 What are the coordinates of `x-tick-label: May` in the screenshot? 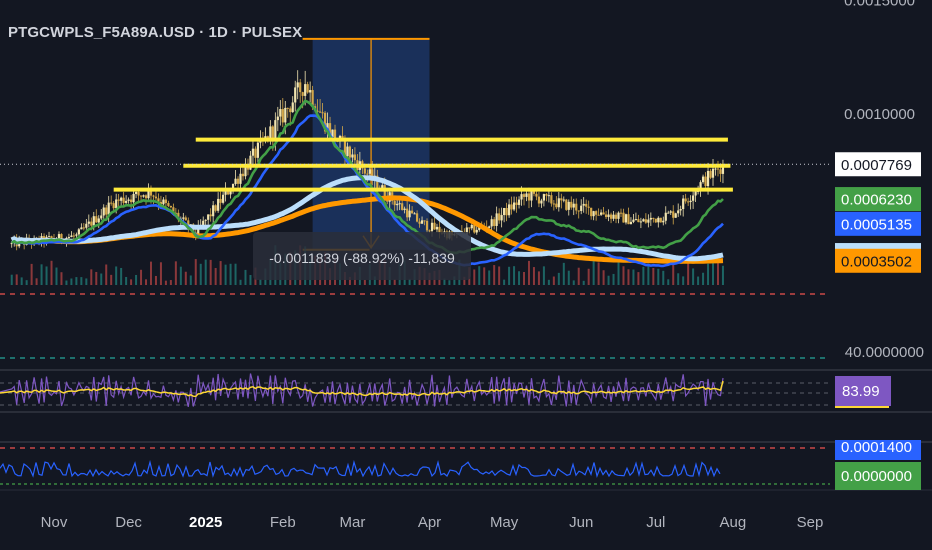 It's located at (504, 522).